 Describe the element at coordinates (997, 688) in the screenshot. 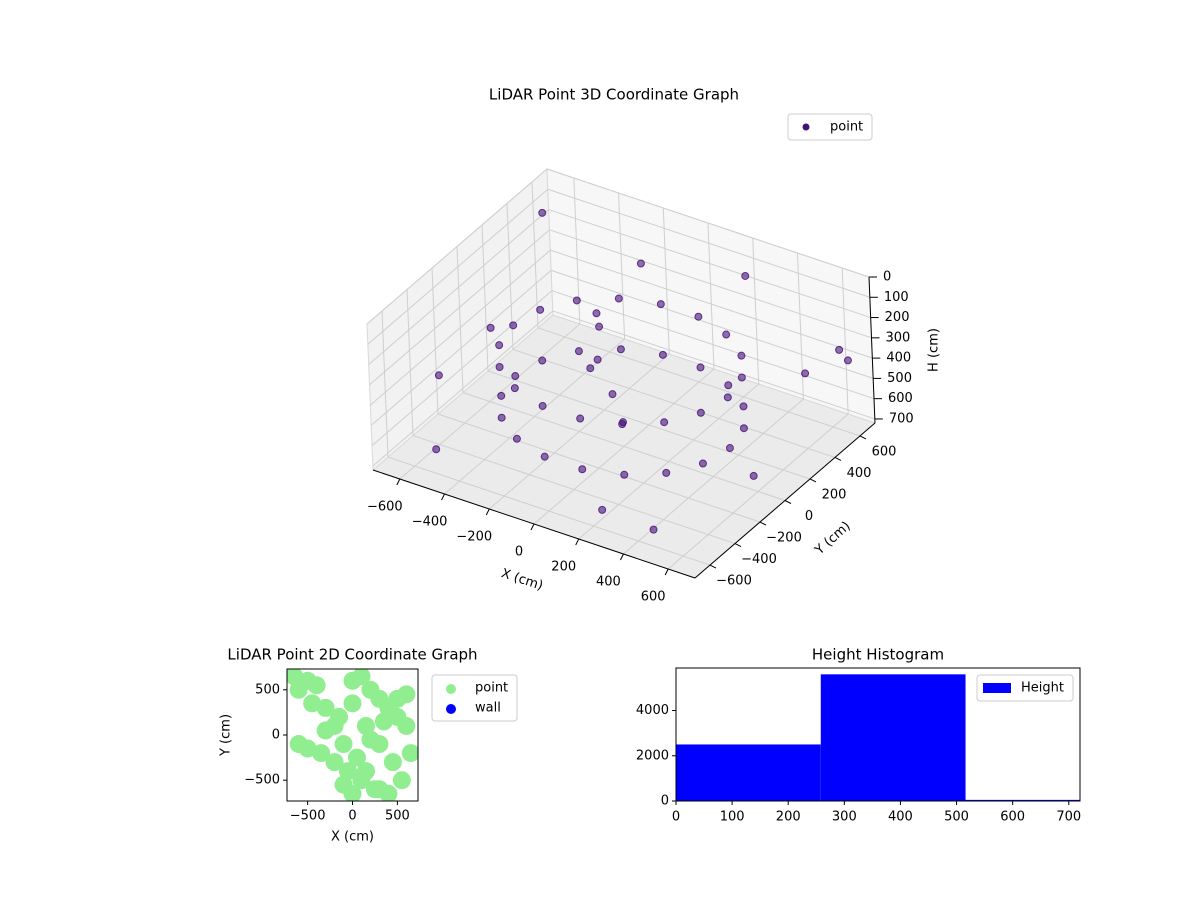

I see `legend-swatch` at that location.